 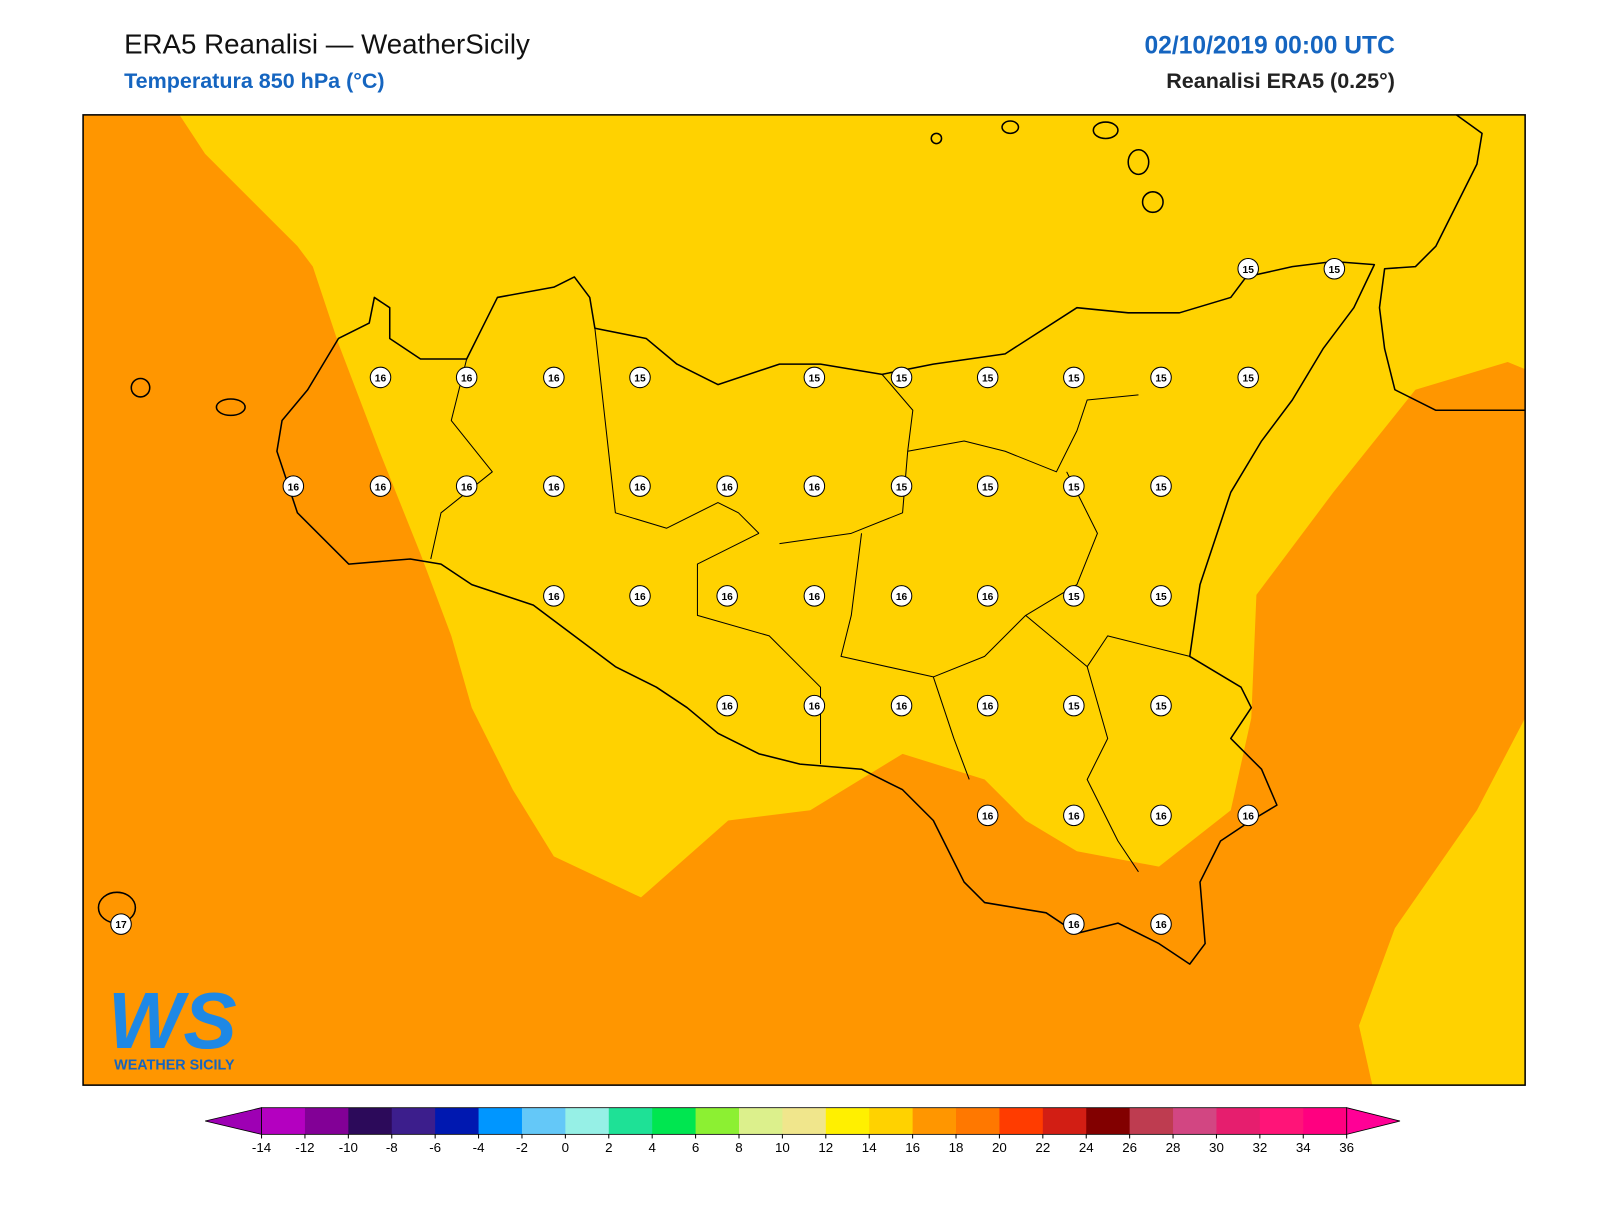 I want to click on colorbar-tick-label: 32, so click(x=1259, y=1147).